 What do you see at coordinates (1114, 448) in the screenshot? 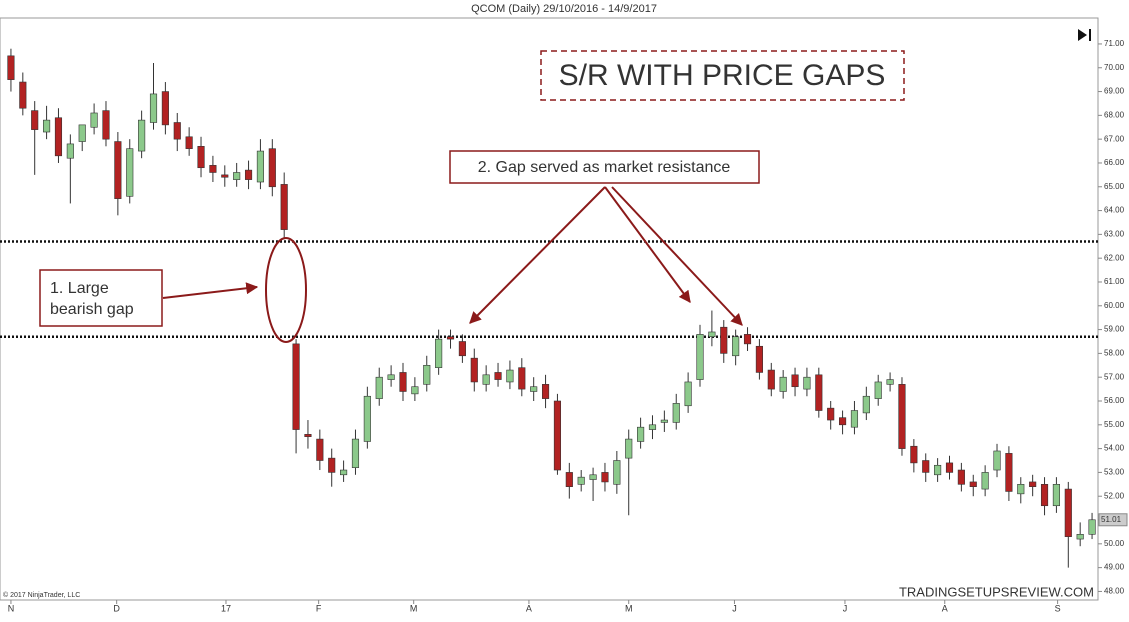
I see `y-tick-label: 54.00` at bounding box center [1114, 448].